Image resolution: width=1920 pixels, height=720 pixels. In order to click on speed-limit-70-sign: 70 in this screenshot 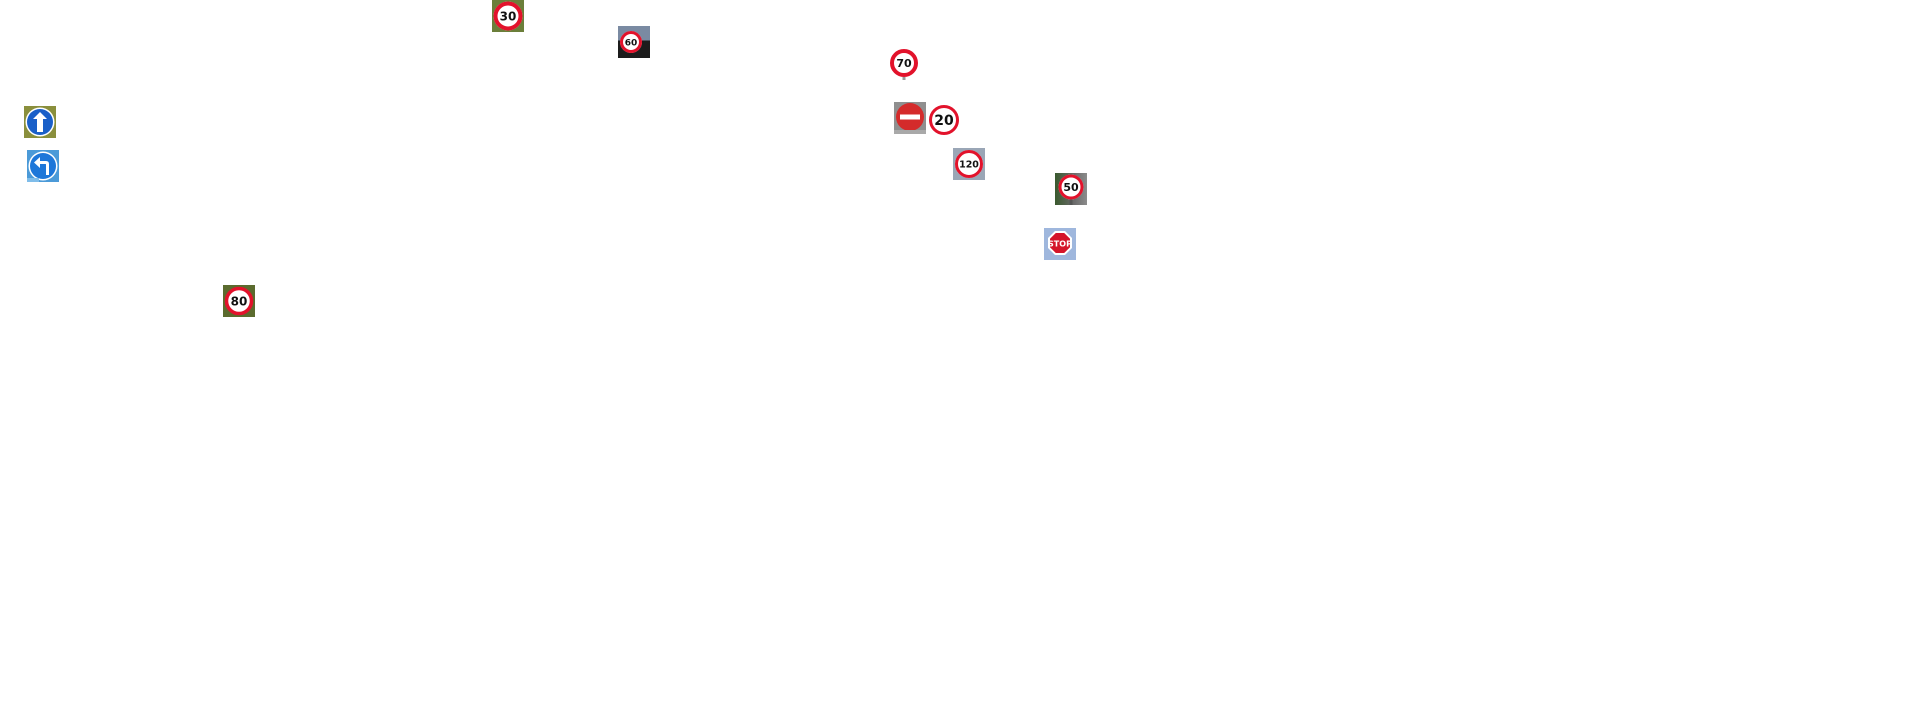, I will do `click(904, 64)`.